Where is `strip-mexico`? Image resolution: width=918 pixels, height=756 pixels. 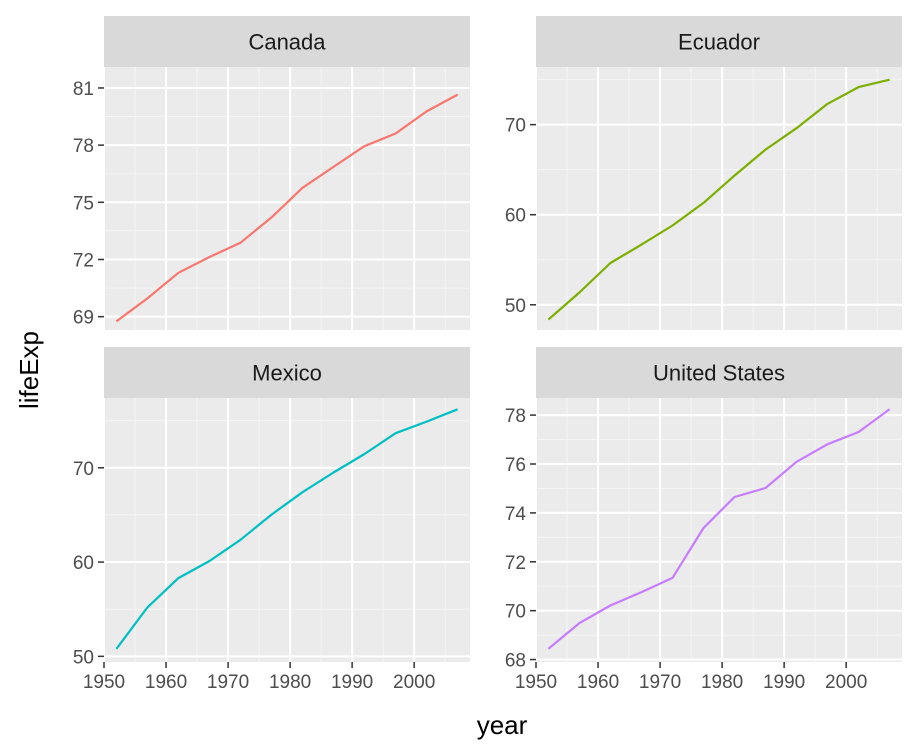 strip-mexico is located at coordinates (287, 372).